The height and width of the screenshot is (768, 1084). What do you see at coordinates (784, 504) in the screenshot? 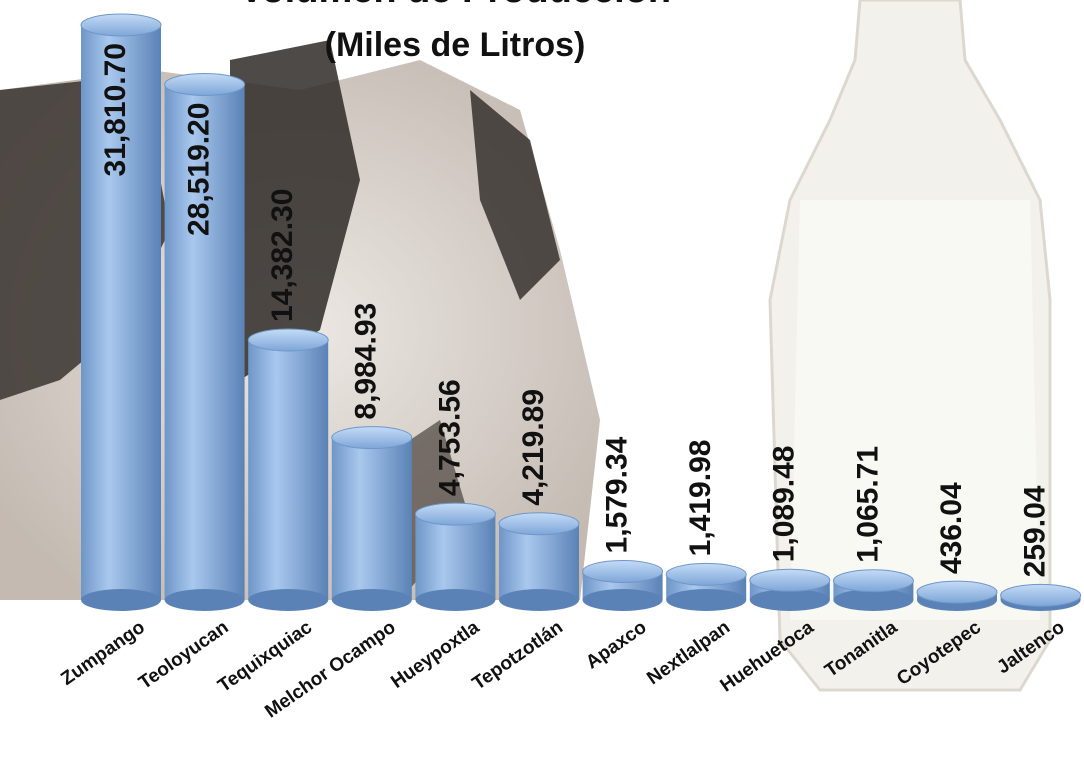
I see `value-label: 1,089.48` at bounding box center [784, 504].